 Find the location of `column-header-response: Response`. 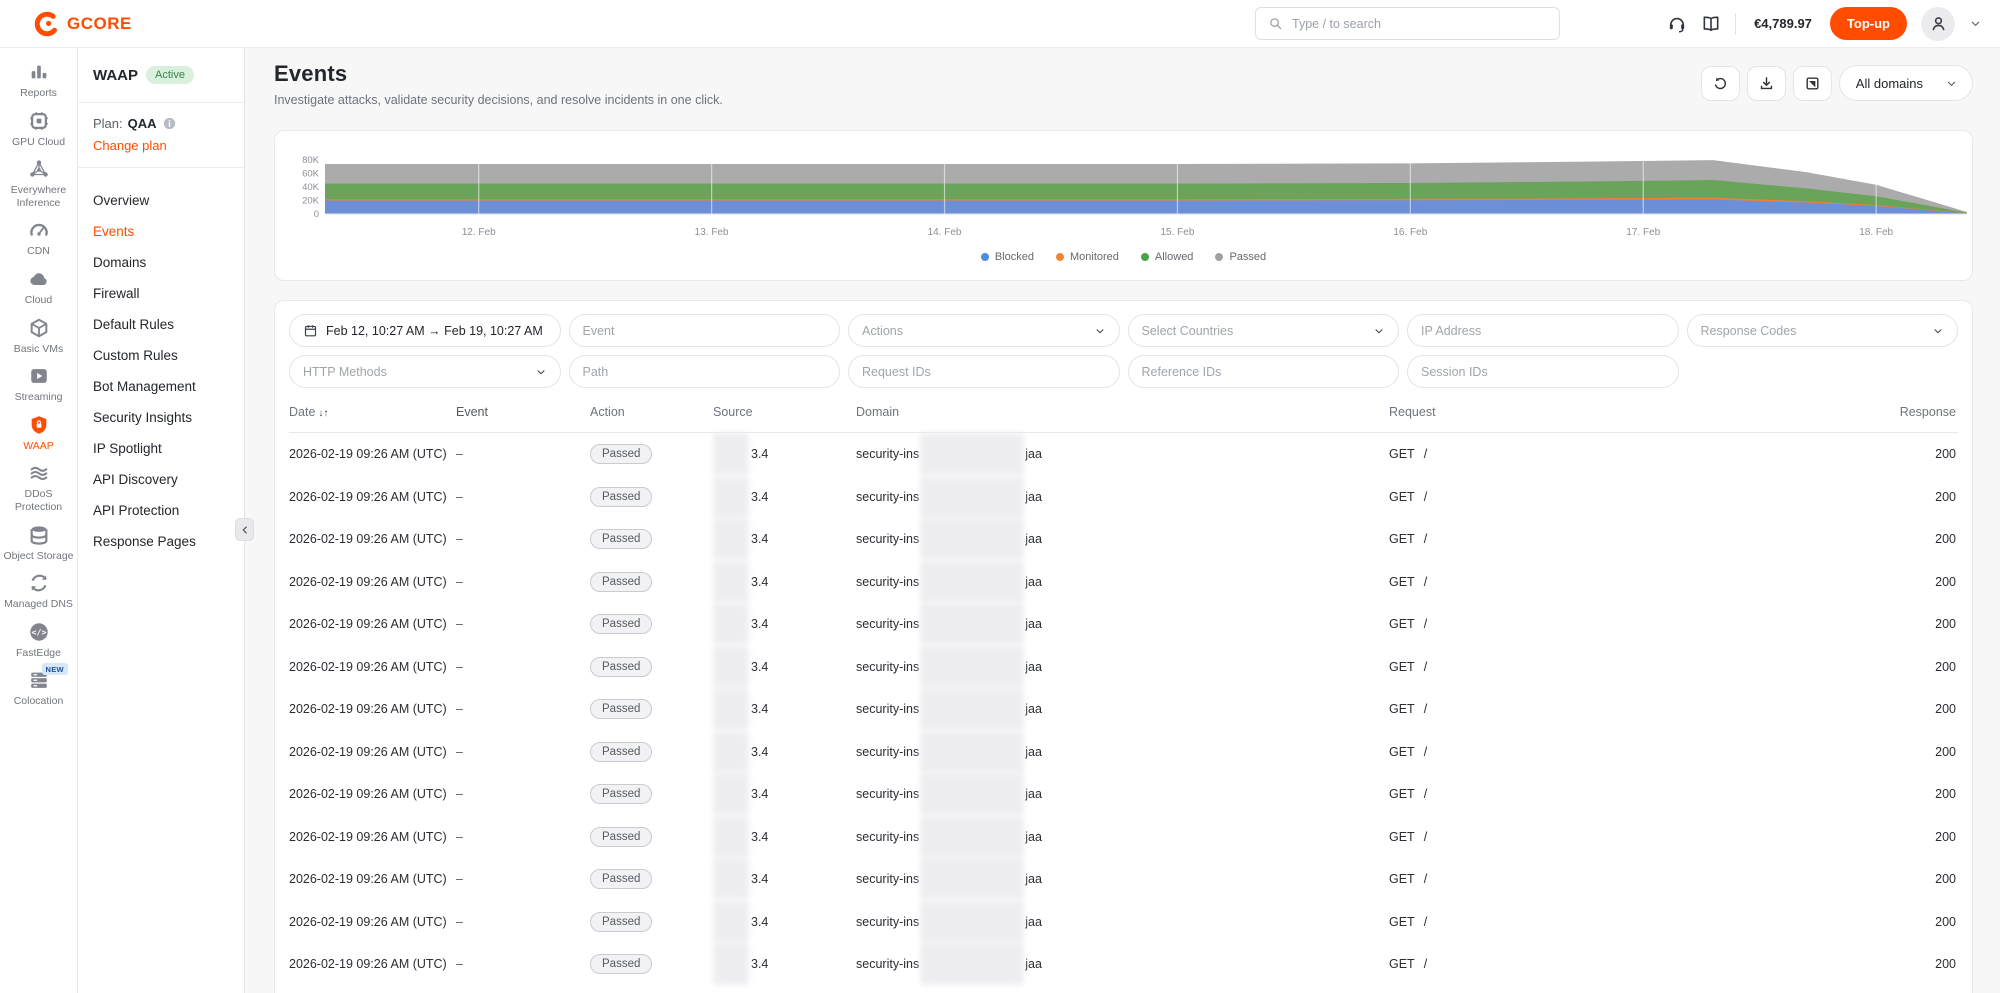

column-header-response: Response is located at coordinates (1918, 412).